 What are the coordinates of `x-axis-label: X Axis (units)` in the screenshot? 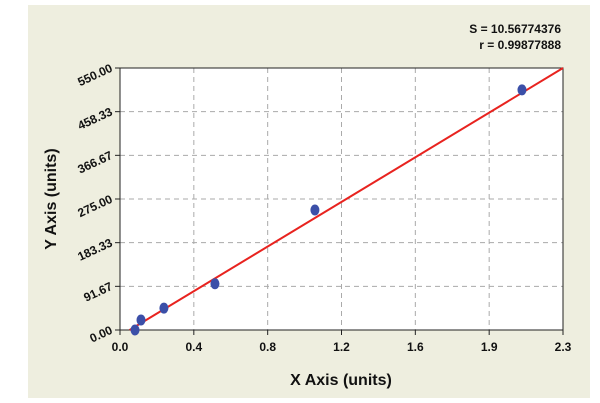 It's located at (341, 380).